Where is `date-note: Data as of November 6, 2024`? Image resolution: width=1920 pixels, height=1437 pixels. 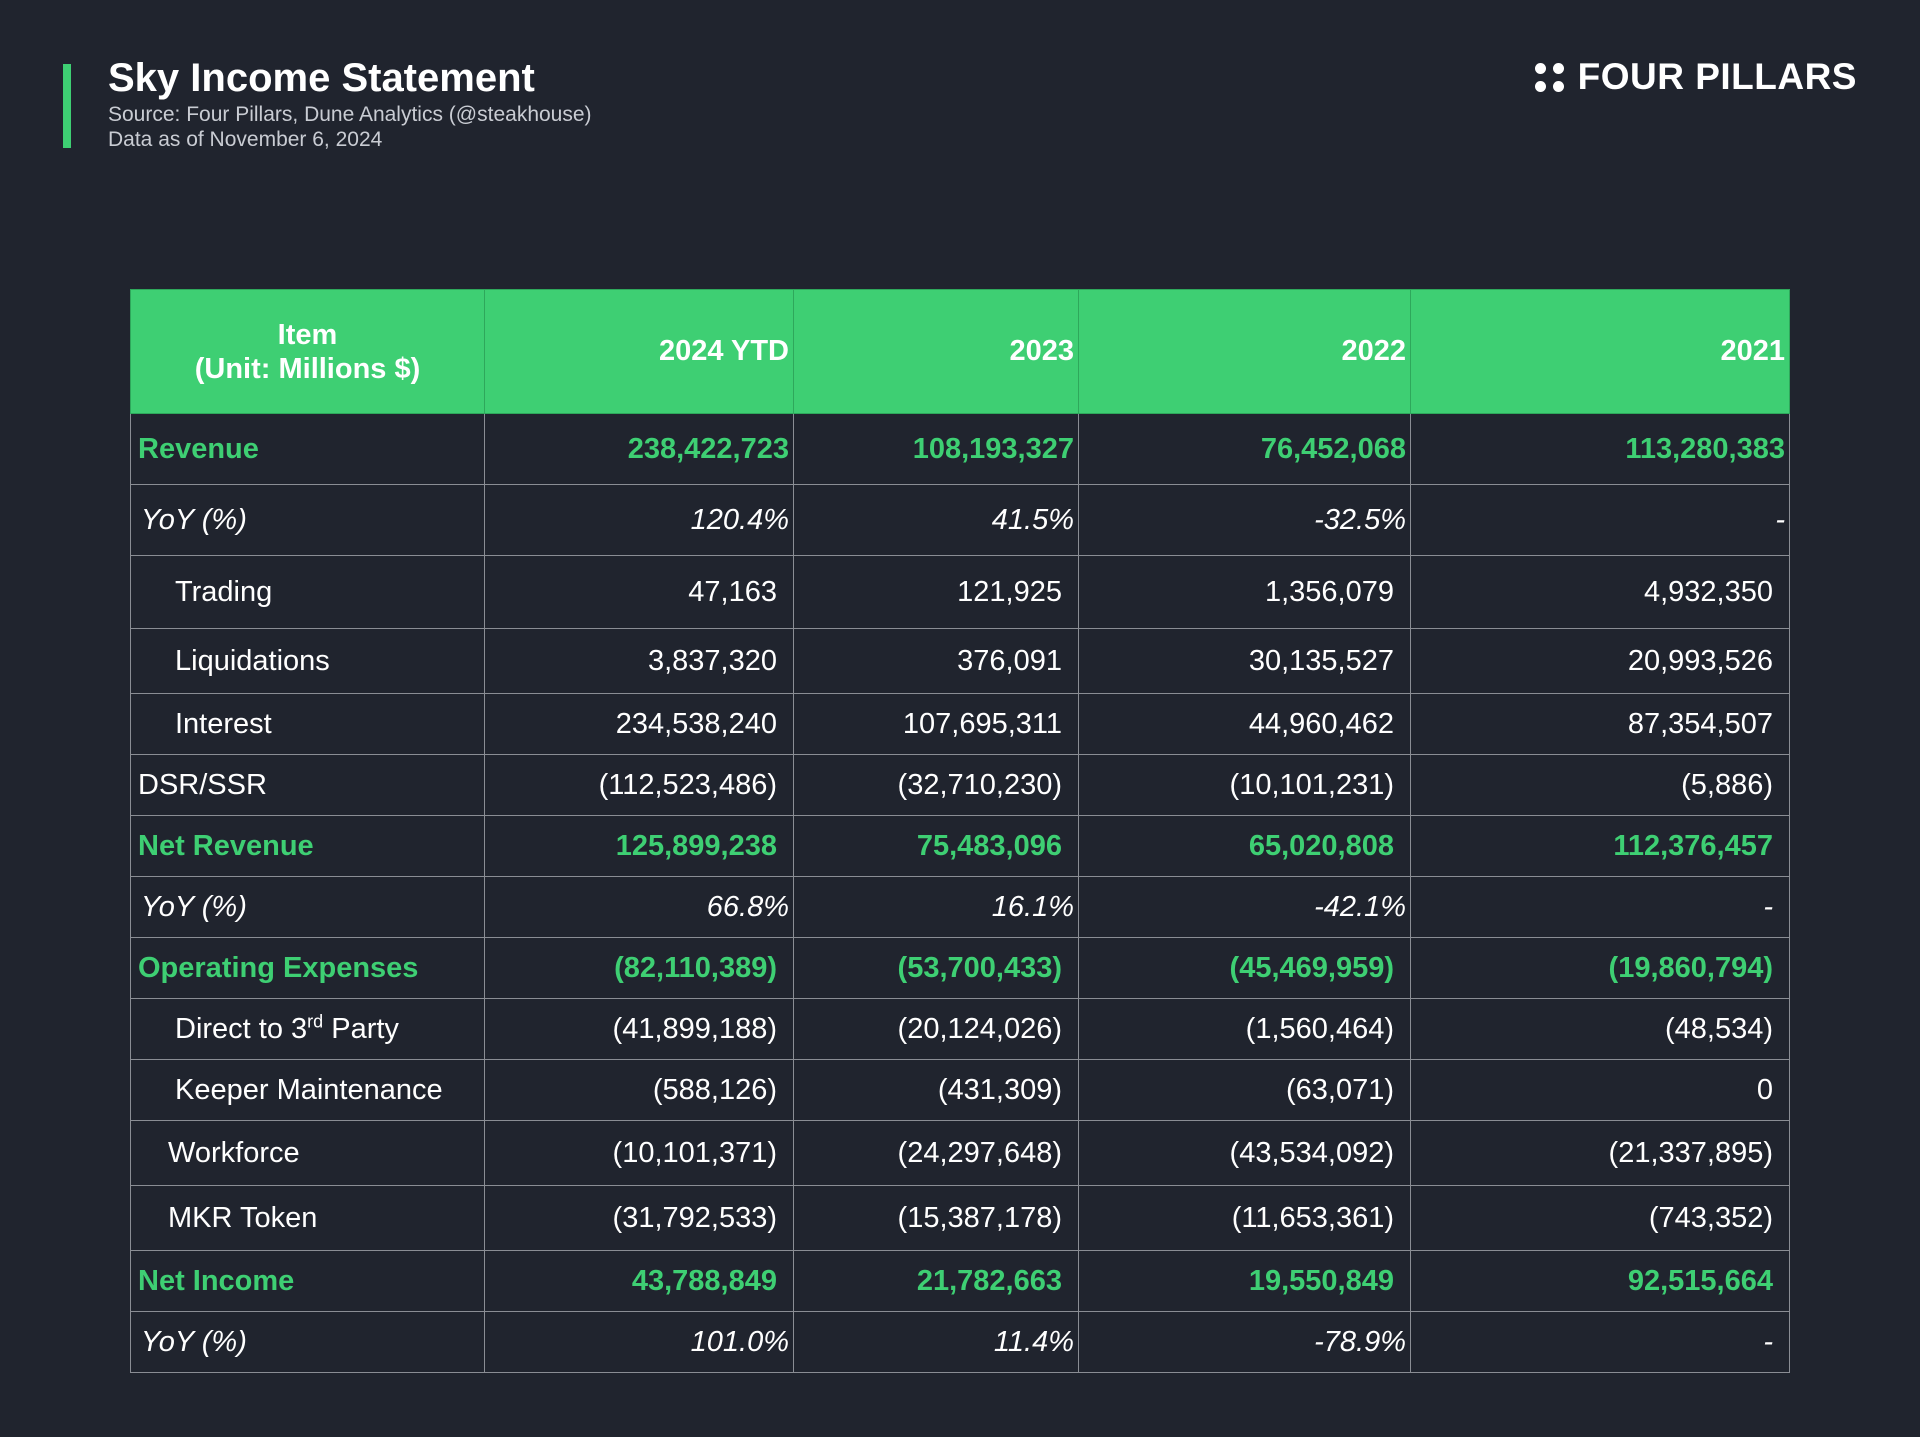
date-note: Data as of November 6, 2024 is located at coordinates (245, 139).